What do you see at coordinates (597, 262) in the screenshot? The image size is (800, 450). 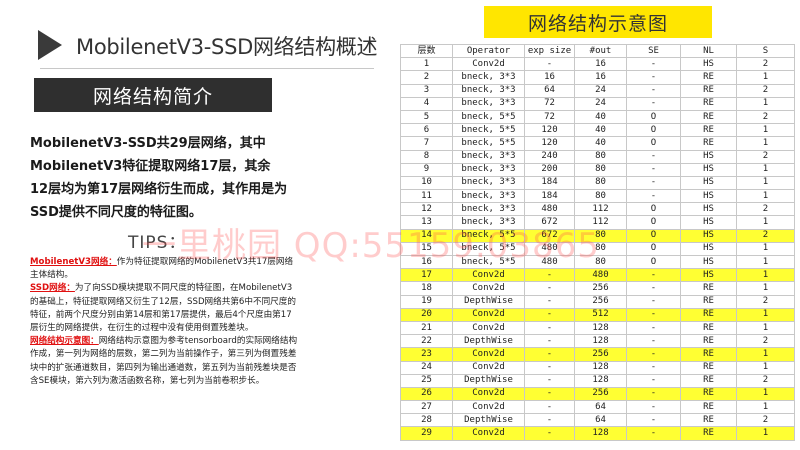 I see `table-row: 16 bneck, 5*5 480 80 O HS 1` at bounding box center [597, 262].